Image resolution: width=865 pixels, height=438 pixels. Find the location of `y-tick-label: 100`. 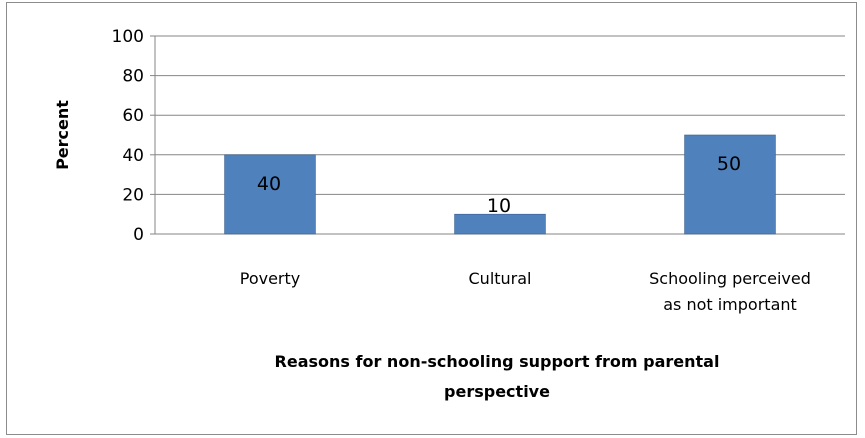

y-tick-label: 100 is located at coordinates (128, 37).